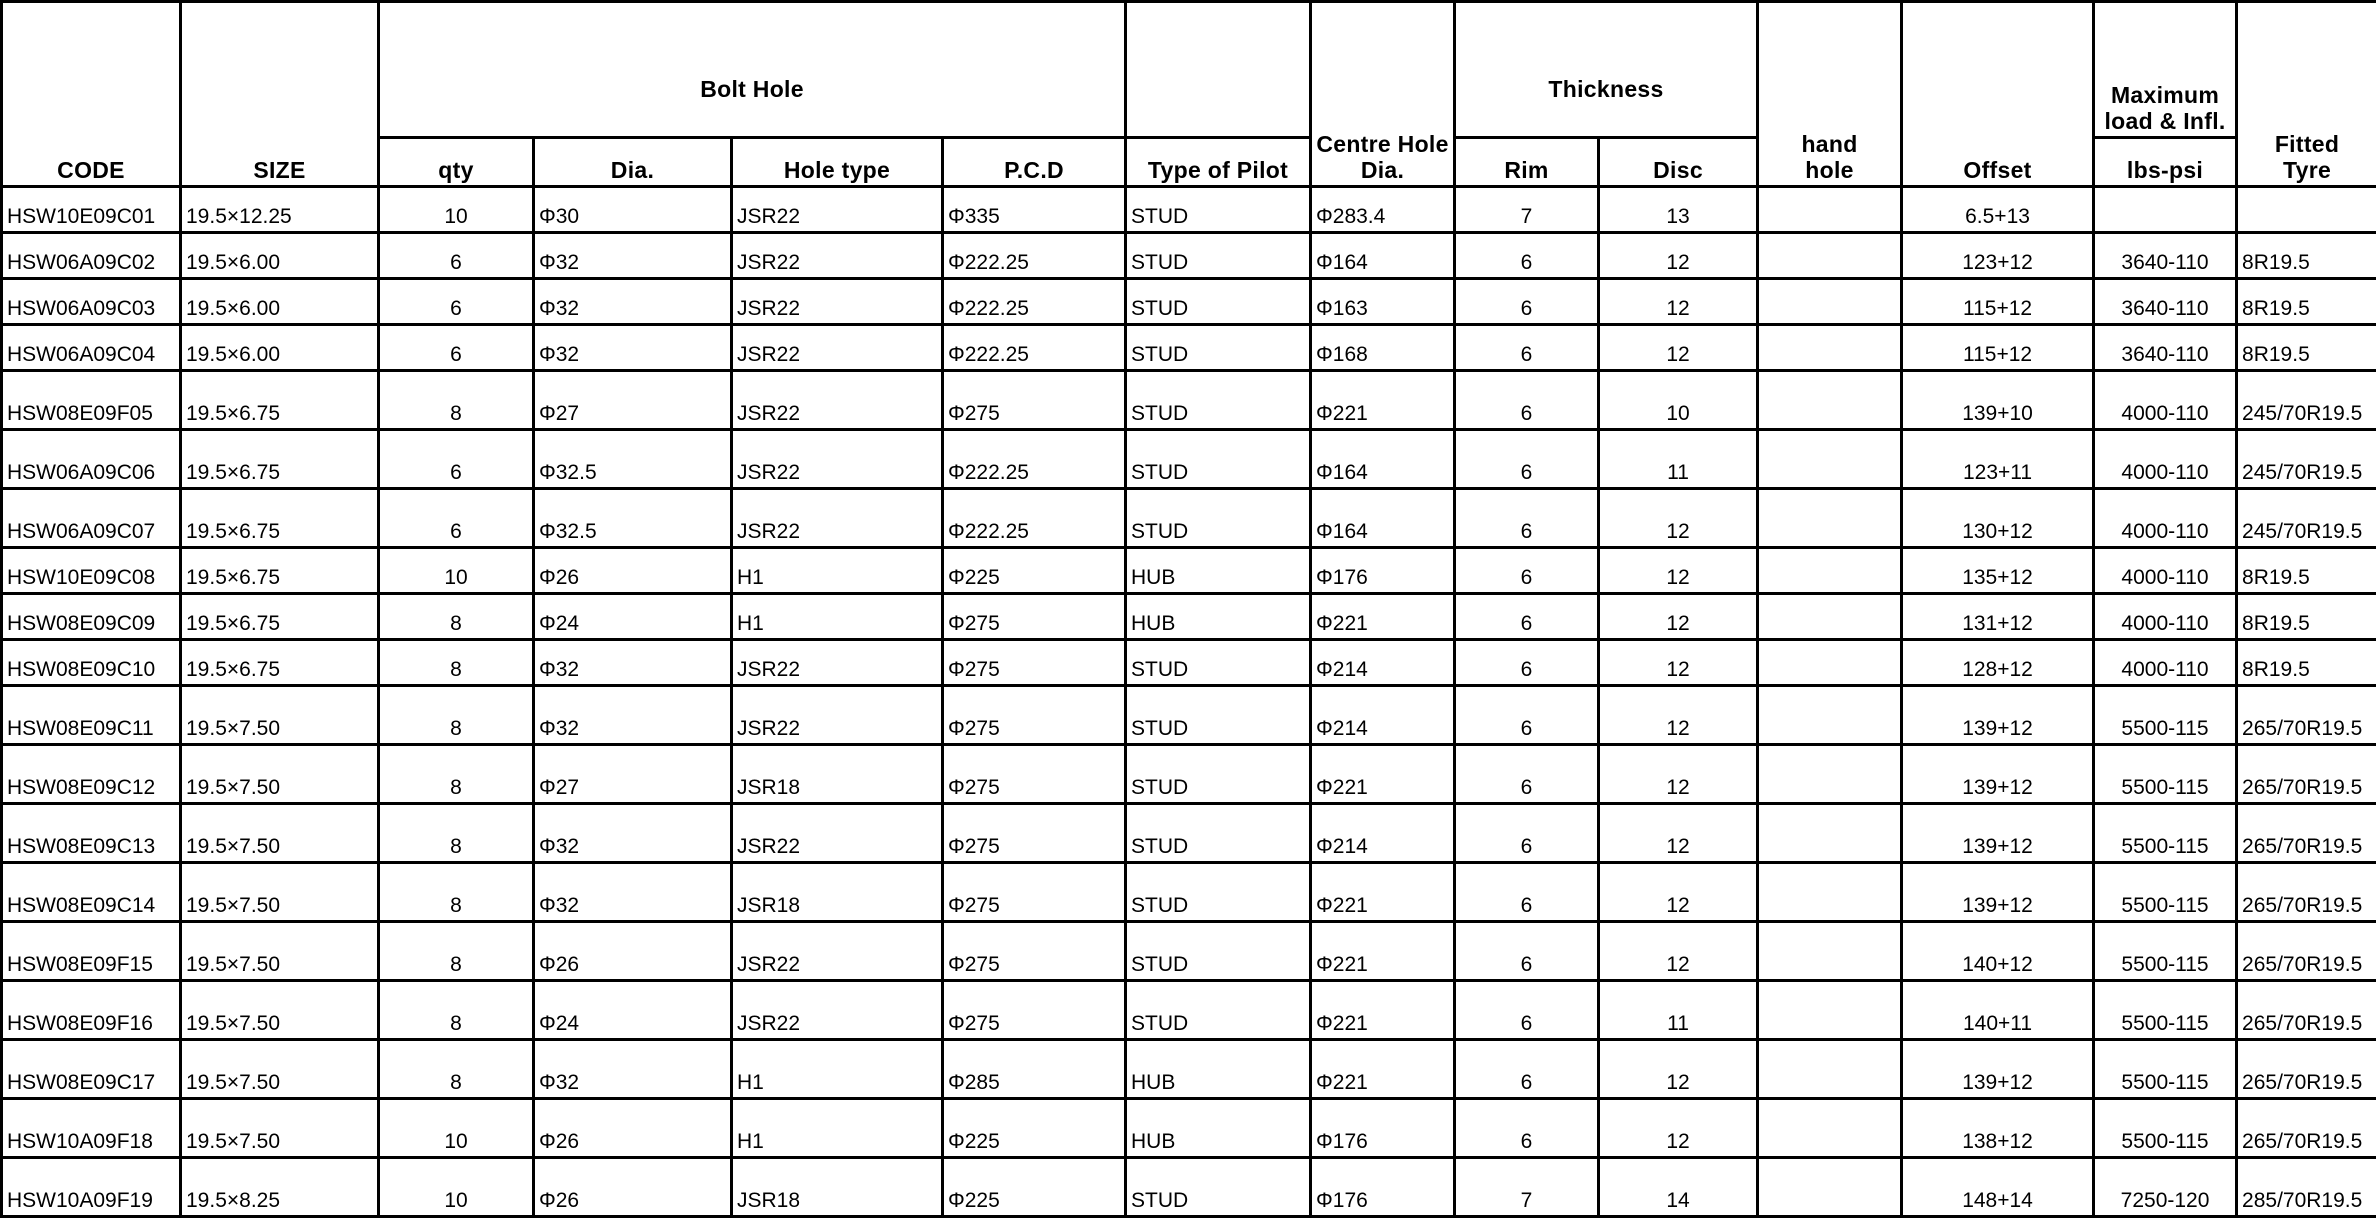 This screenshot has height=1218, width=2376. What do you see at coordinates (91, 348) in the screenshot?
I see `cell-code: HSW06A09C04` at bounding box center [91, 348].